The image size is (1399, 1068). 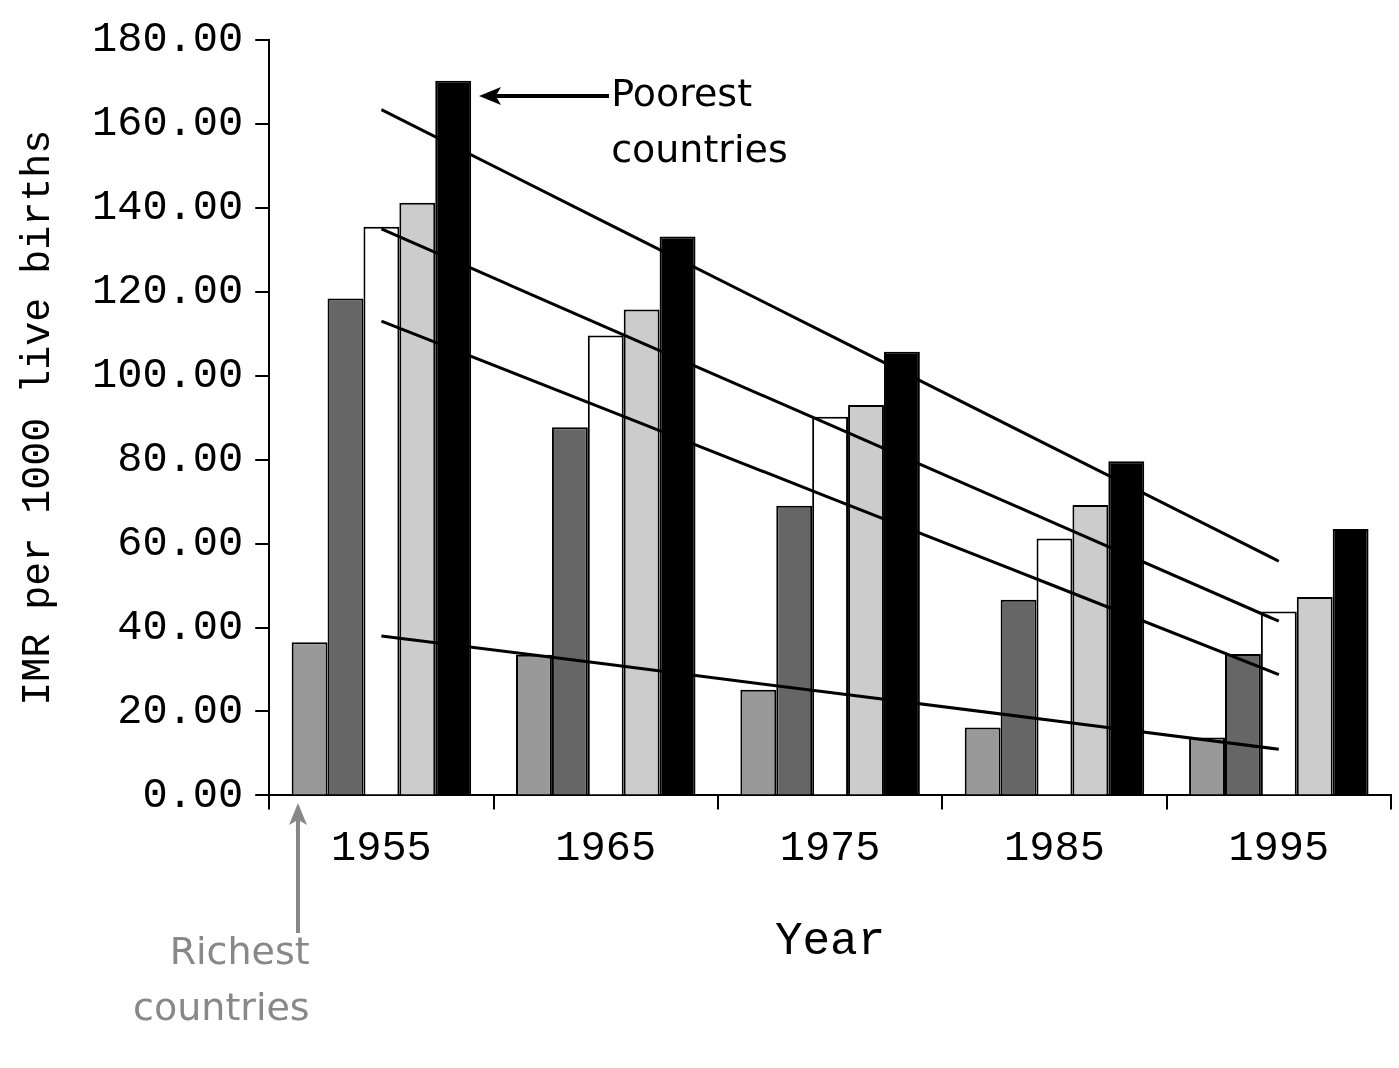 What do you see at coordinates (167, 40) in the screenshot?
I see `y-tick-label: 180.00` at bounding box center [167, 40].